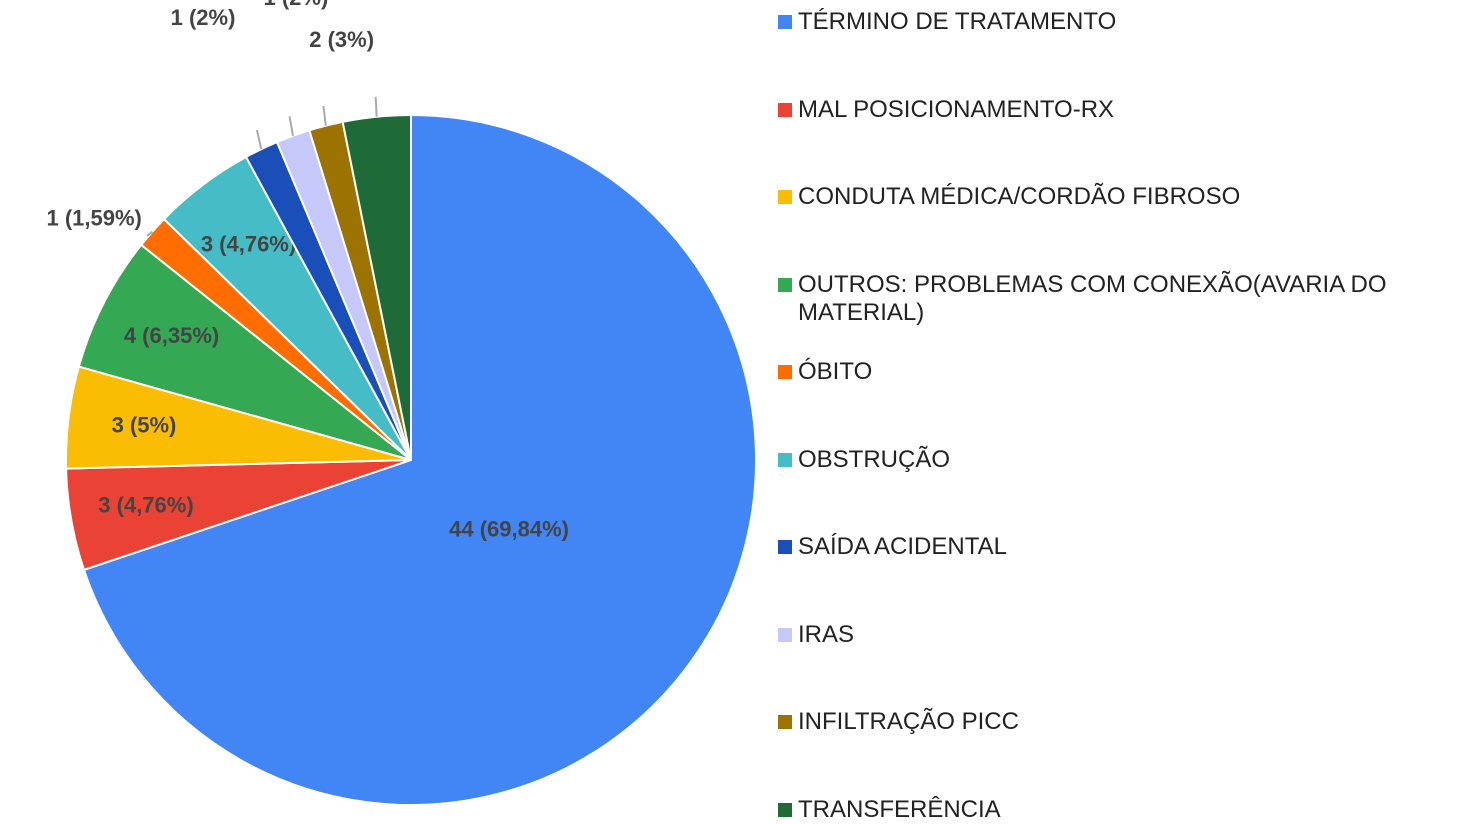 This screenshot has height=824, width=1461. What do you see at coordinates (956, 109) in the screenshot?
I see `legend-label: MAL POSICIONAMENTO-RX` at bounding box center [956, 109].